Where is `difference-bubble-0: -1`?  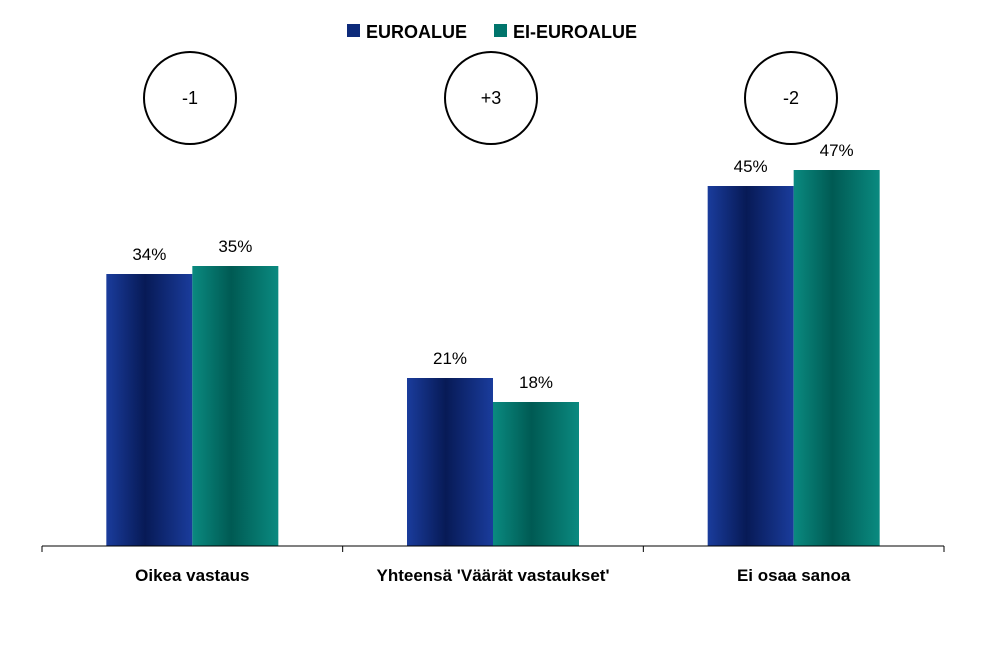 difference-bubble-0: -1 is located at coordinates (190, 98).